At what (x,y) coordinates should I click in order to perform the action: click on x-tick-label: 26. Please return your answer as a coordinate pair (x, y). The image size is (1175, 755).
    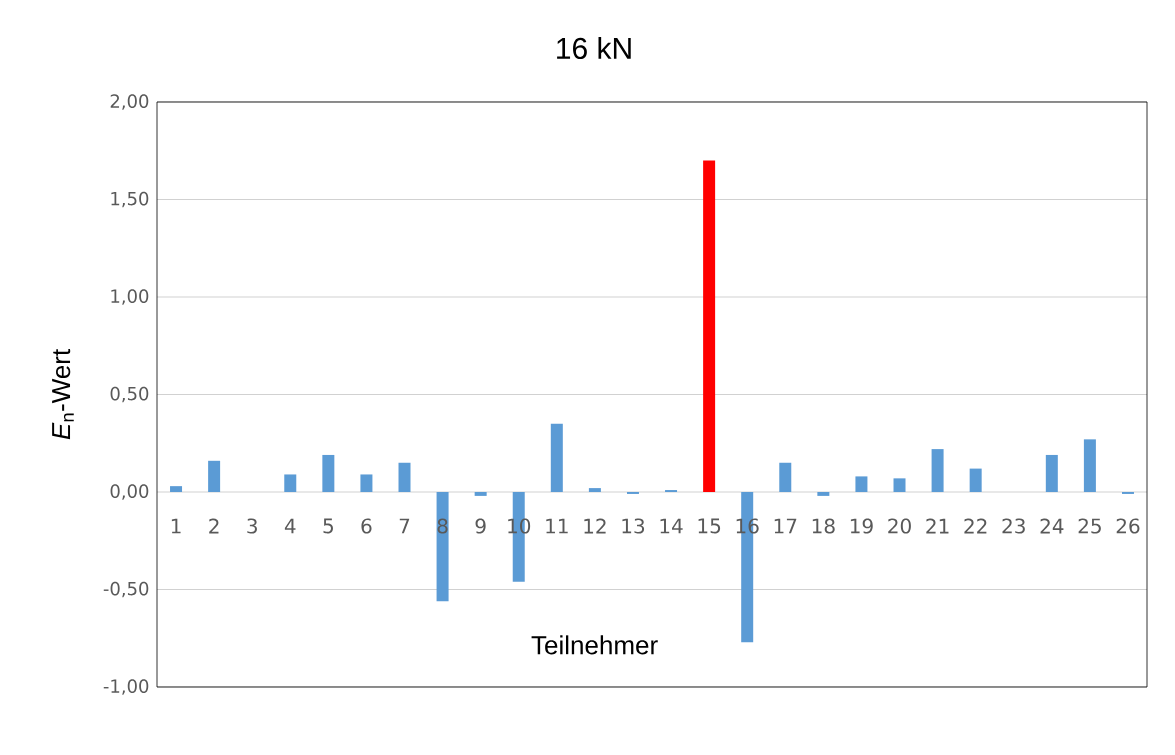
    Looking at the image, I should click on (1128, 526).